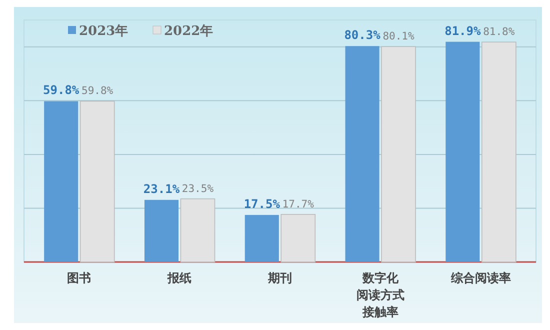  I want to click on data-label: 17.5%, so click(262, 203).